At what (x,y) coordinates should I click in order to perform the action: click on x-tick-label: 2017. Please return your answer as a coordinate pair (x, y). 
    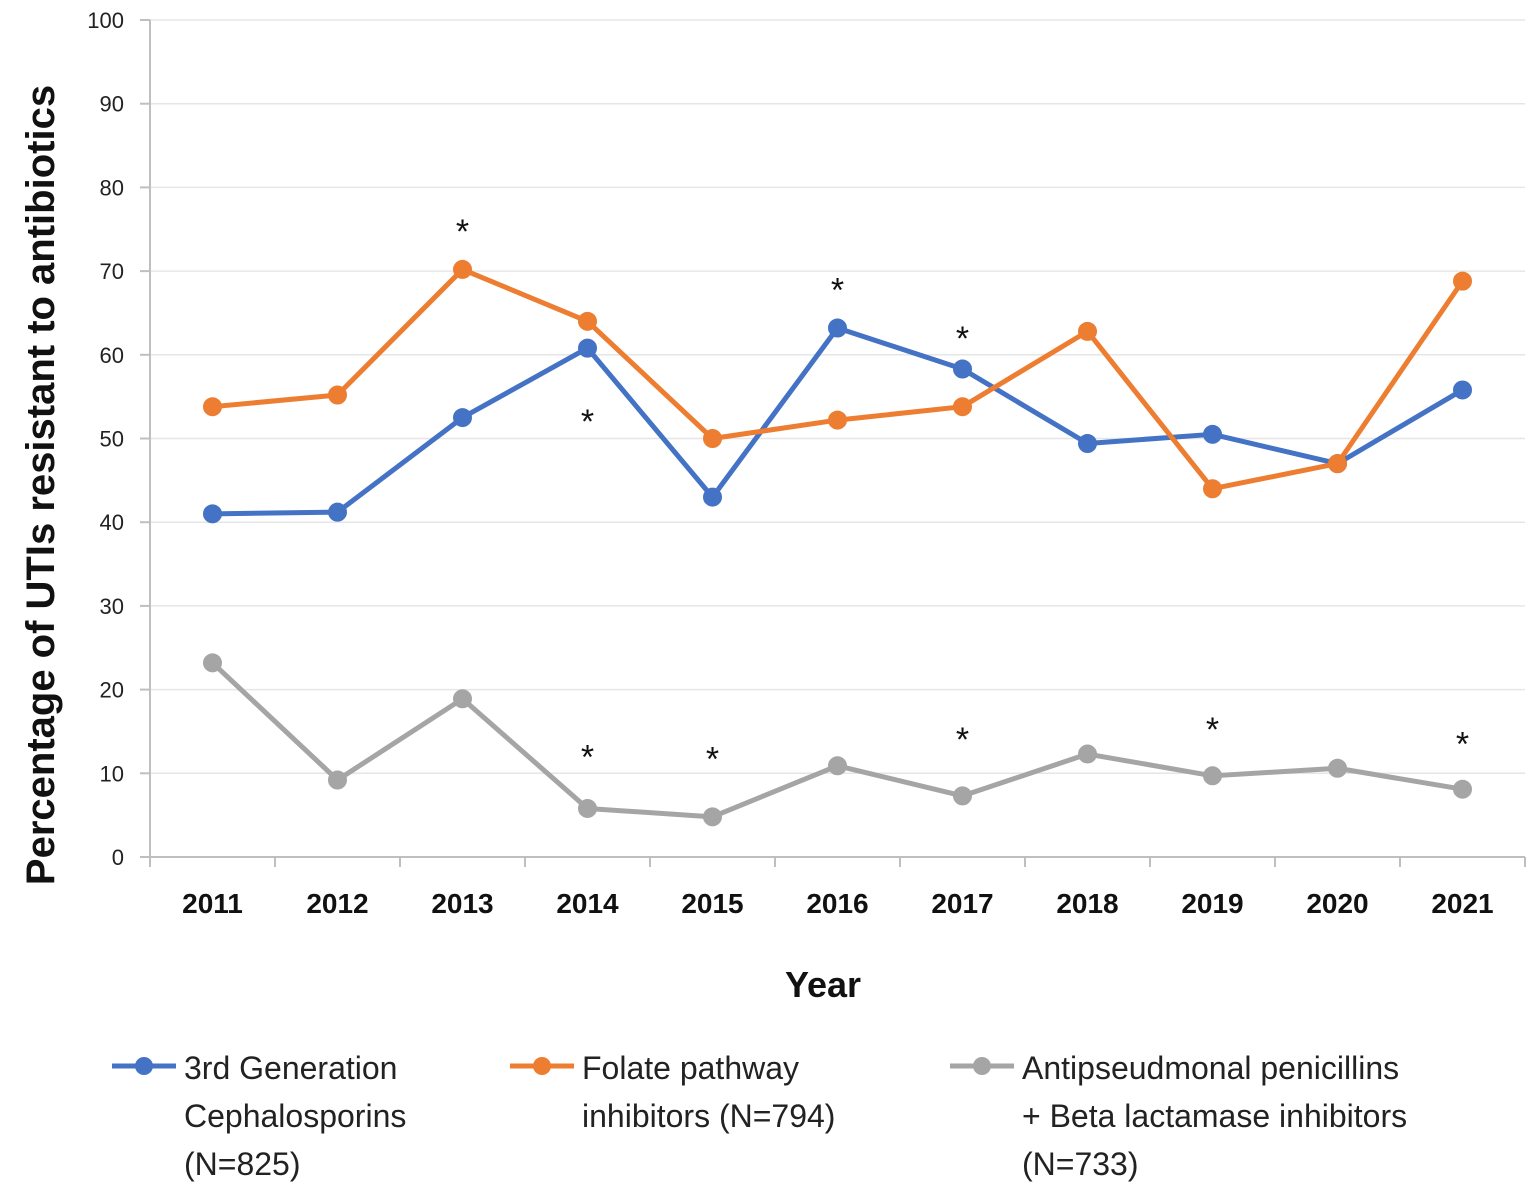
    Looking at the image, I should click on (962, 903).